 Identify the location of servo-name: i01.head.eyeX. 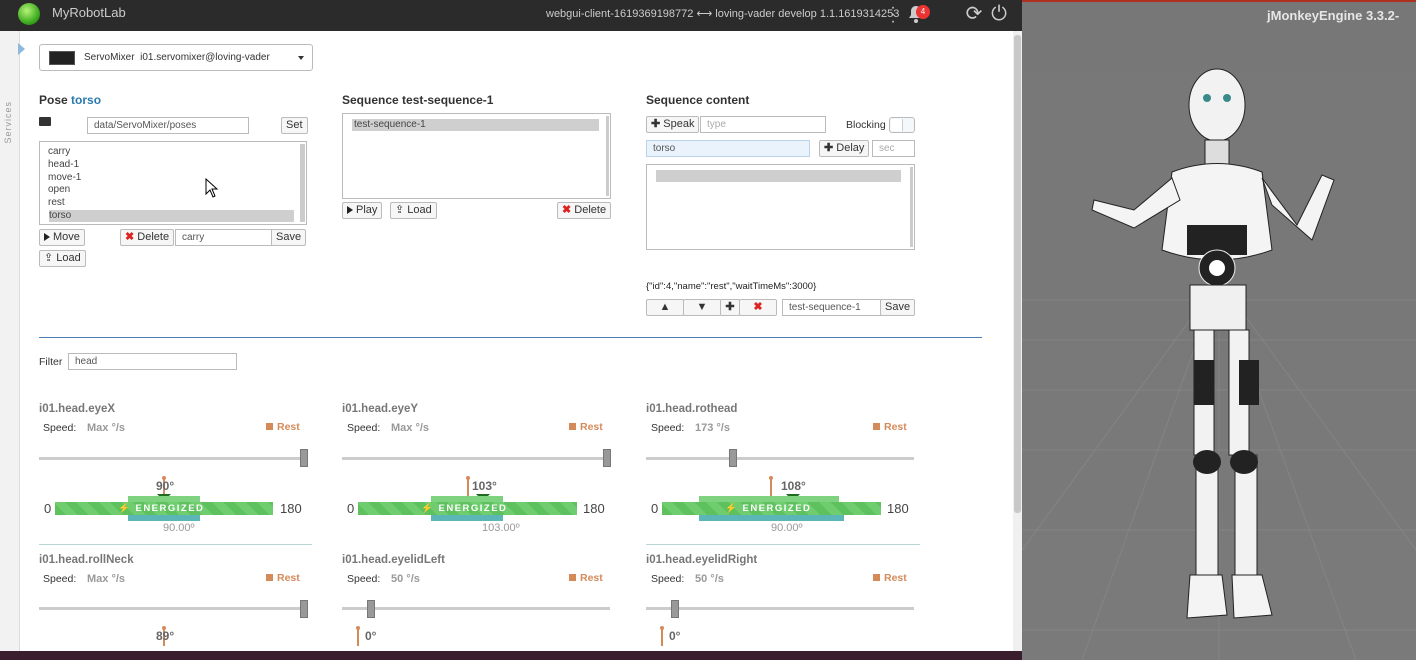
(77, 409).